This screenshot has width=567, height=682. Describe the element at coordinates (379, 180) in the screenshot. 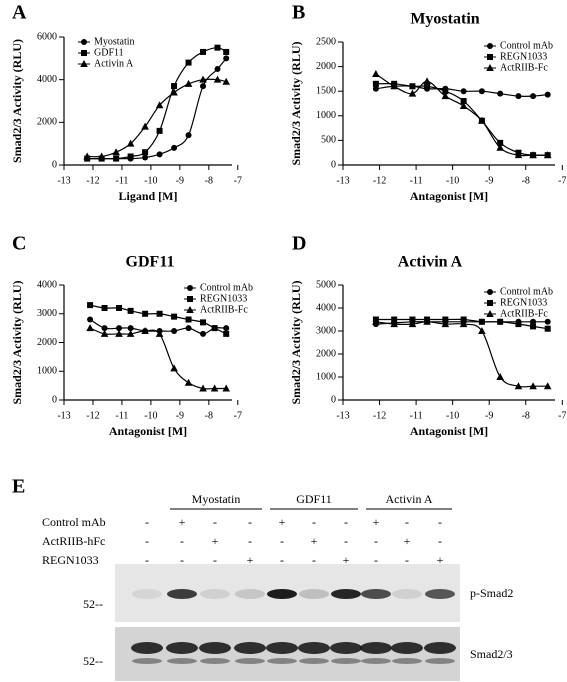

I see `x-tick-label: -12` at that location.